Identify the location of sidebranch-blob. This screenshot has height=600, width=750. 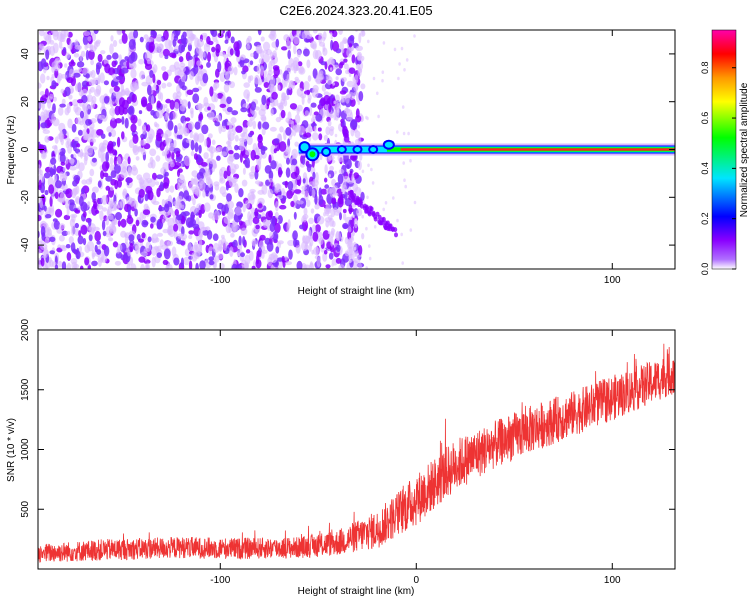
(379, 217).